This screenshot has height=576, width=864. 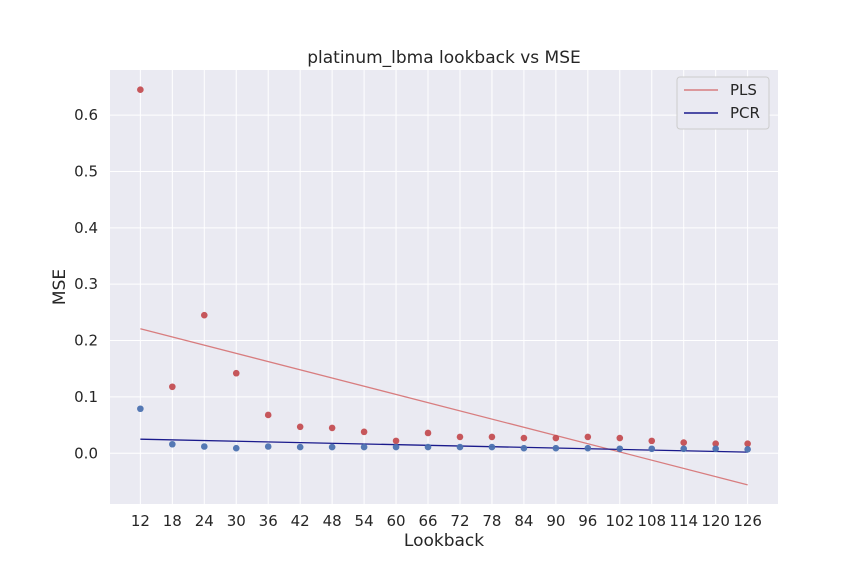 I want to click on x-tick-label: 96, so click(x=587, y=521).